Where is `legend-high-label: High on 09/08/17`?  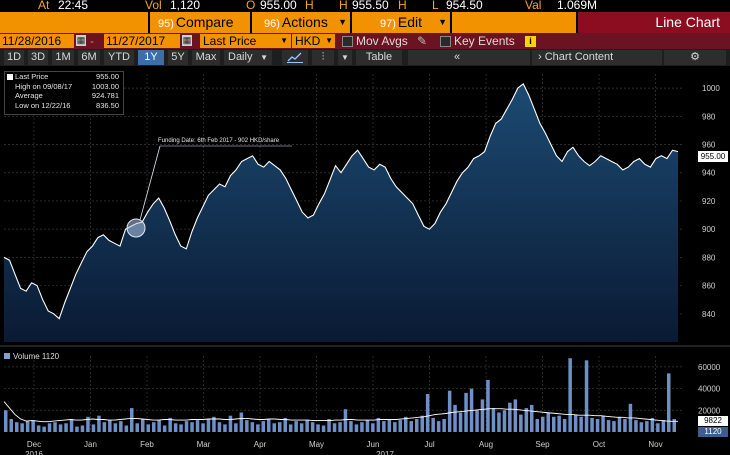 legend-high-label: High on 09/08/17 is located at coordinates (44, 86).